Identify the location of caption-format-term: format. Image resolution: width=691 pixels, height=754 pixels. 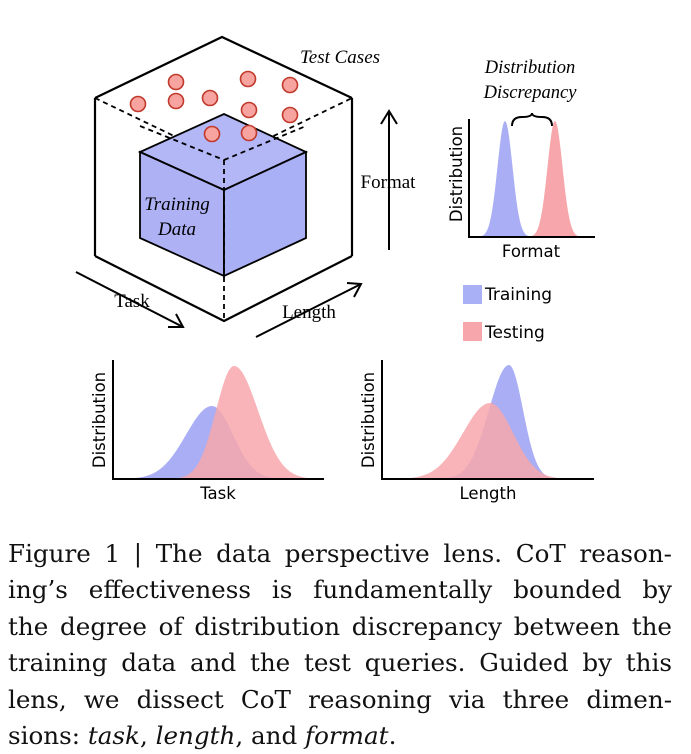
(347, 736).